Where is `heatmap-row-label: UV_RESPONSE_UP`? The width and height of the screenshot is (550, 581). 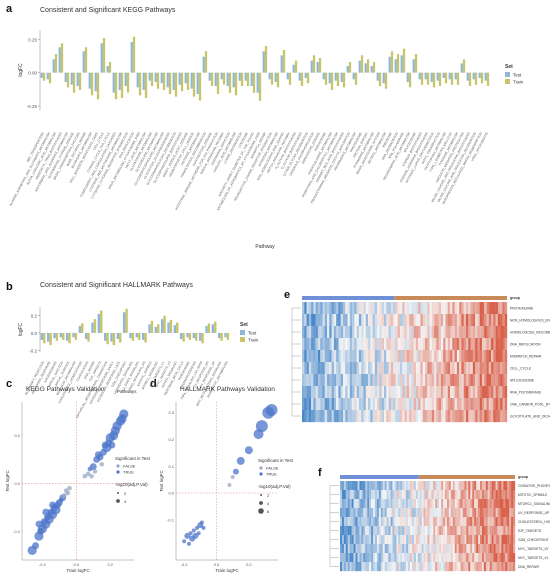 heatmap-row-label: UV_RESPONSE_UP is located at coordinates (534, 513).